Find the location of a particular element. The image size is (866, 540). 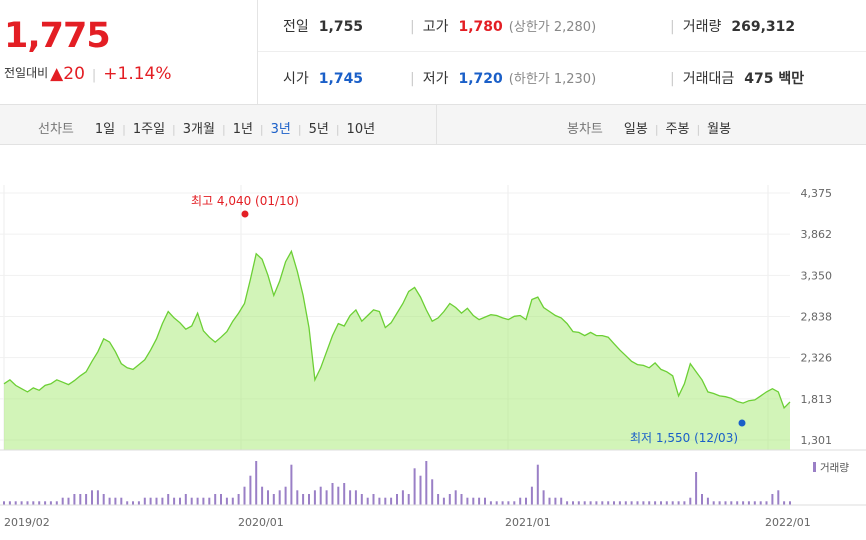

period-10y: 10년 is located at coordinates (361, 129).